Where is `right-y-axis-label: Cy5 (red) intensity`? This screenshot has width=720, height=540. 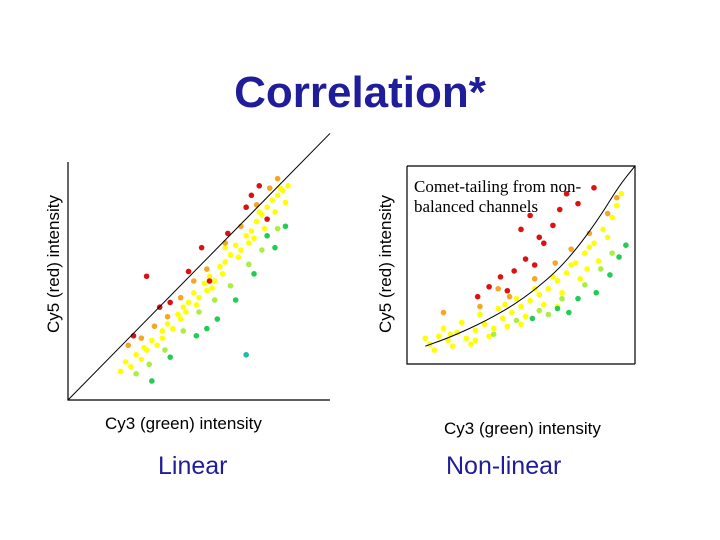 right-y-axis-label: Cy5 (red) intensity is located at coordinates (385, 264).